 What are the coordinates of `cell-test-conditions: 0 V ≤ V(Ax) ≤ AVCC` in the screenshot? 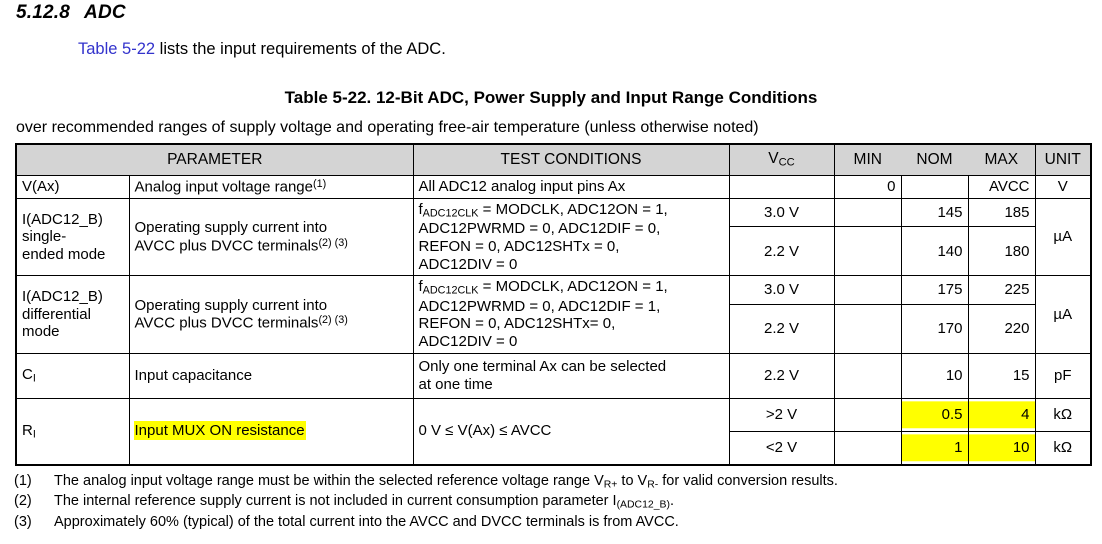 It's located at (571, 431).